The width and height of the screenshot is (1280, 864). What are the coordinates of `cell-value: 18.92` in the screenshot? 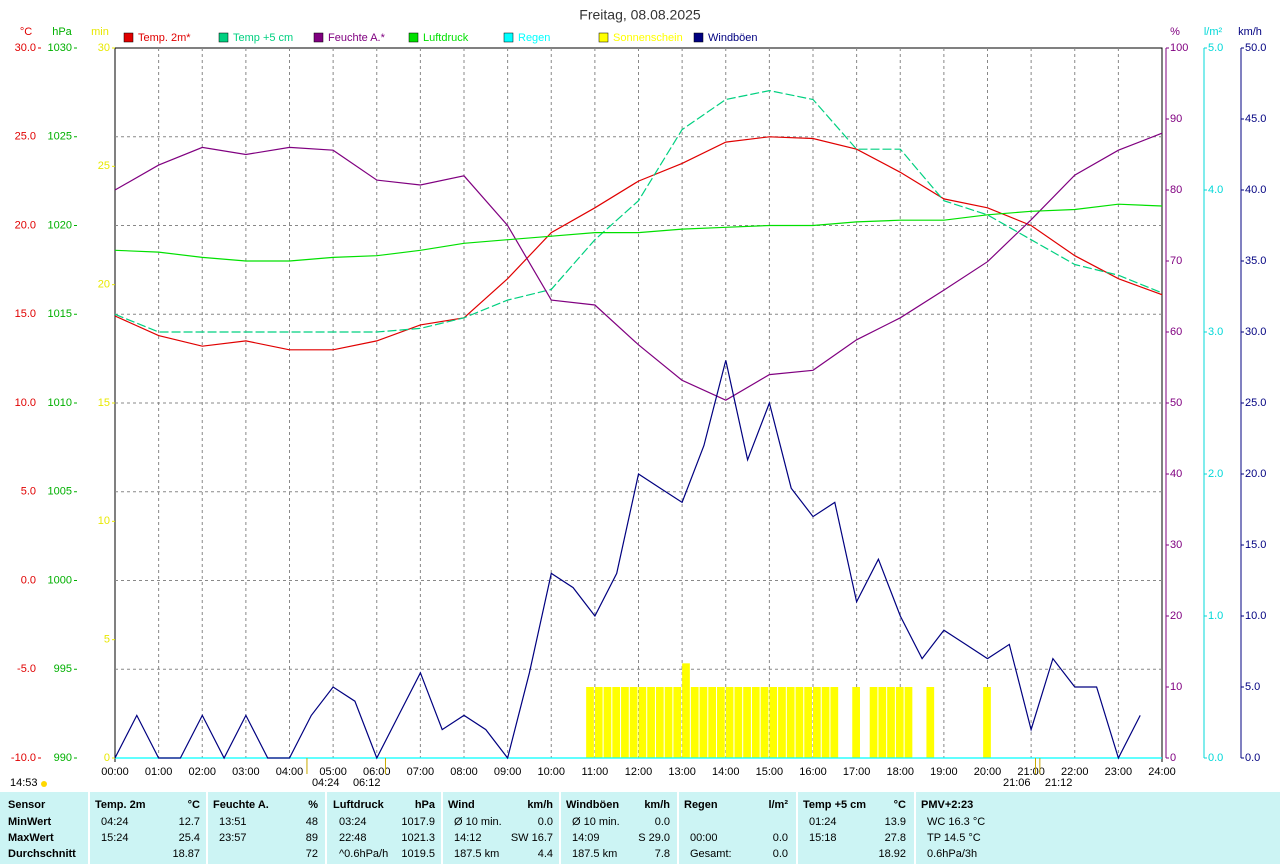 It's located at (892, 854).